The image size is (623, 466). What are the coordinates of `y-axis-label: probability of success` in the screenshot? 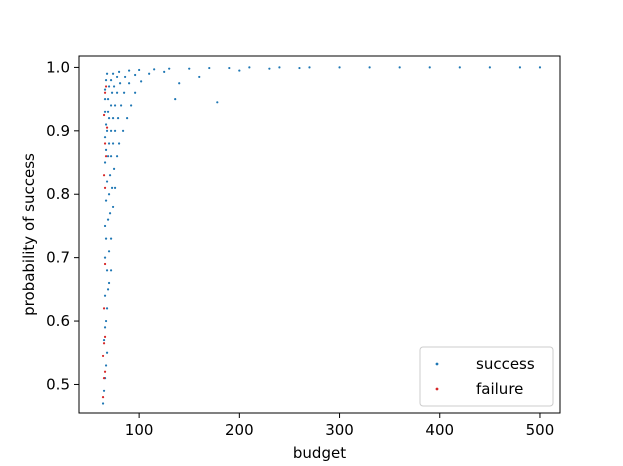 It's located at (29, 234).